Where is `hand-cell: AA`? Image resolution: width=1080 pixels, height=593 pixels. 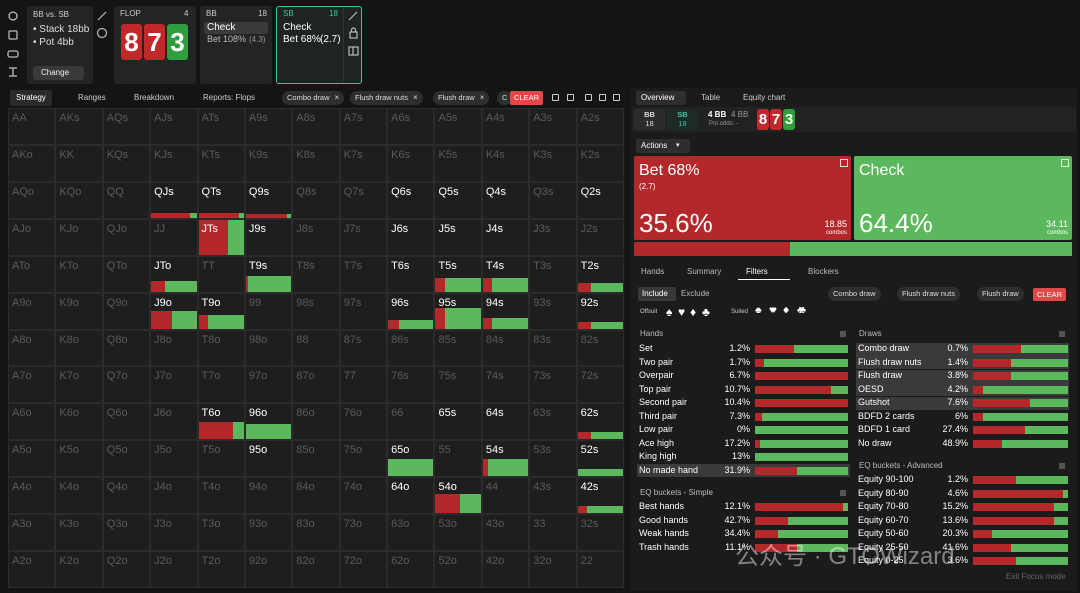 hand-cell: AA is located at coordinates (32, 126).